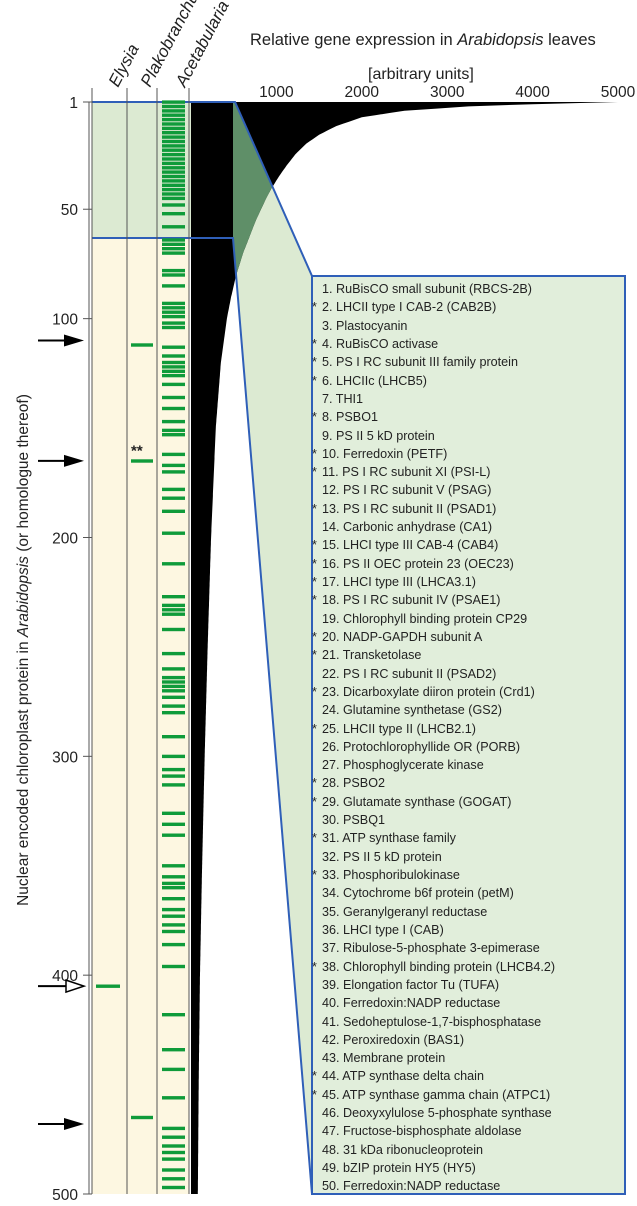 This screenshot has height=1206, width=637. I want to click on gene-list-item: 24. Glutamine synthetase (GS2), so click(470, 710).